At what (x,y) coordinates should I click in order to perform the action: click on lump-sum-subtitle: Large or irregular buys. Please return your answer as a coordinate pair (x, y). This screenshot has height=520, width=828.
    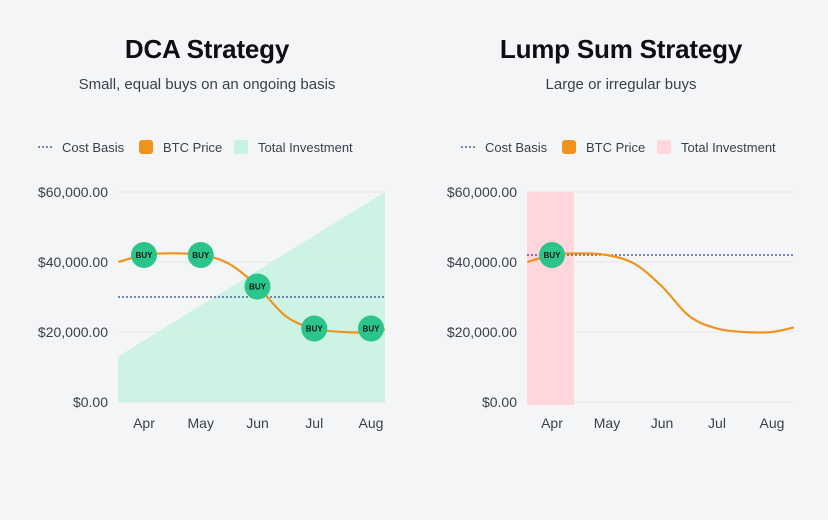
    Looking at the image, I should click on (621, 84).